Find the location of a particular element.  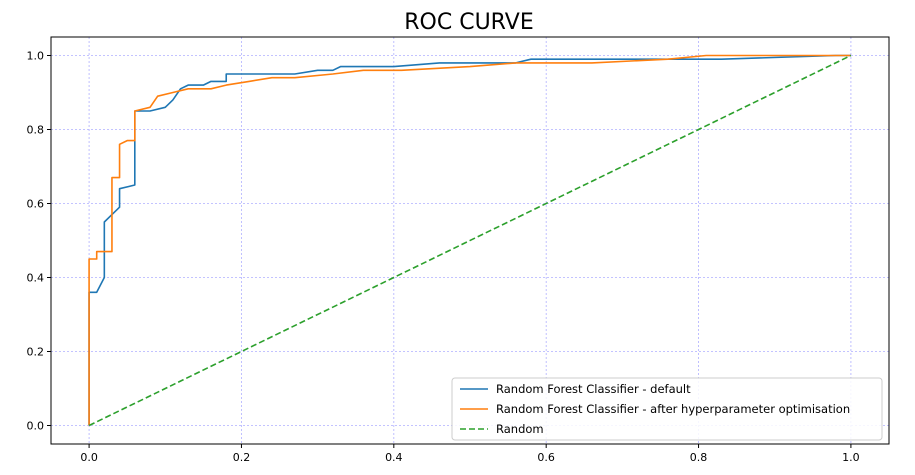

x-tick-label: 0.2 is located at coordinates (242, 457).